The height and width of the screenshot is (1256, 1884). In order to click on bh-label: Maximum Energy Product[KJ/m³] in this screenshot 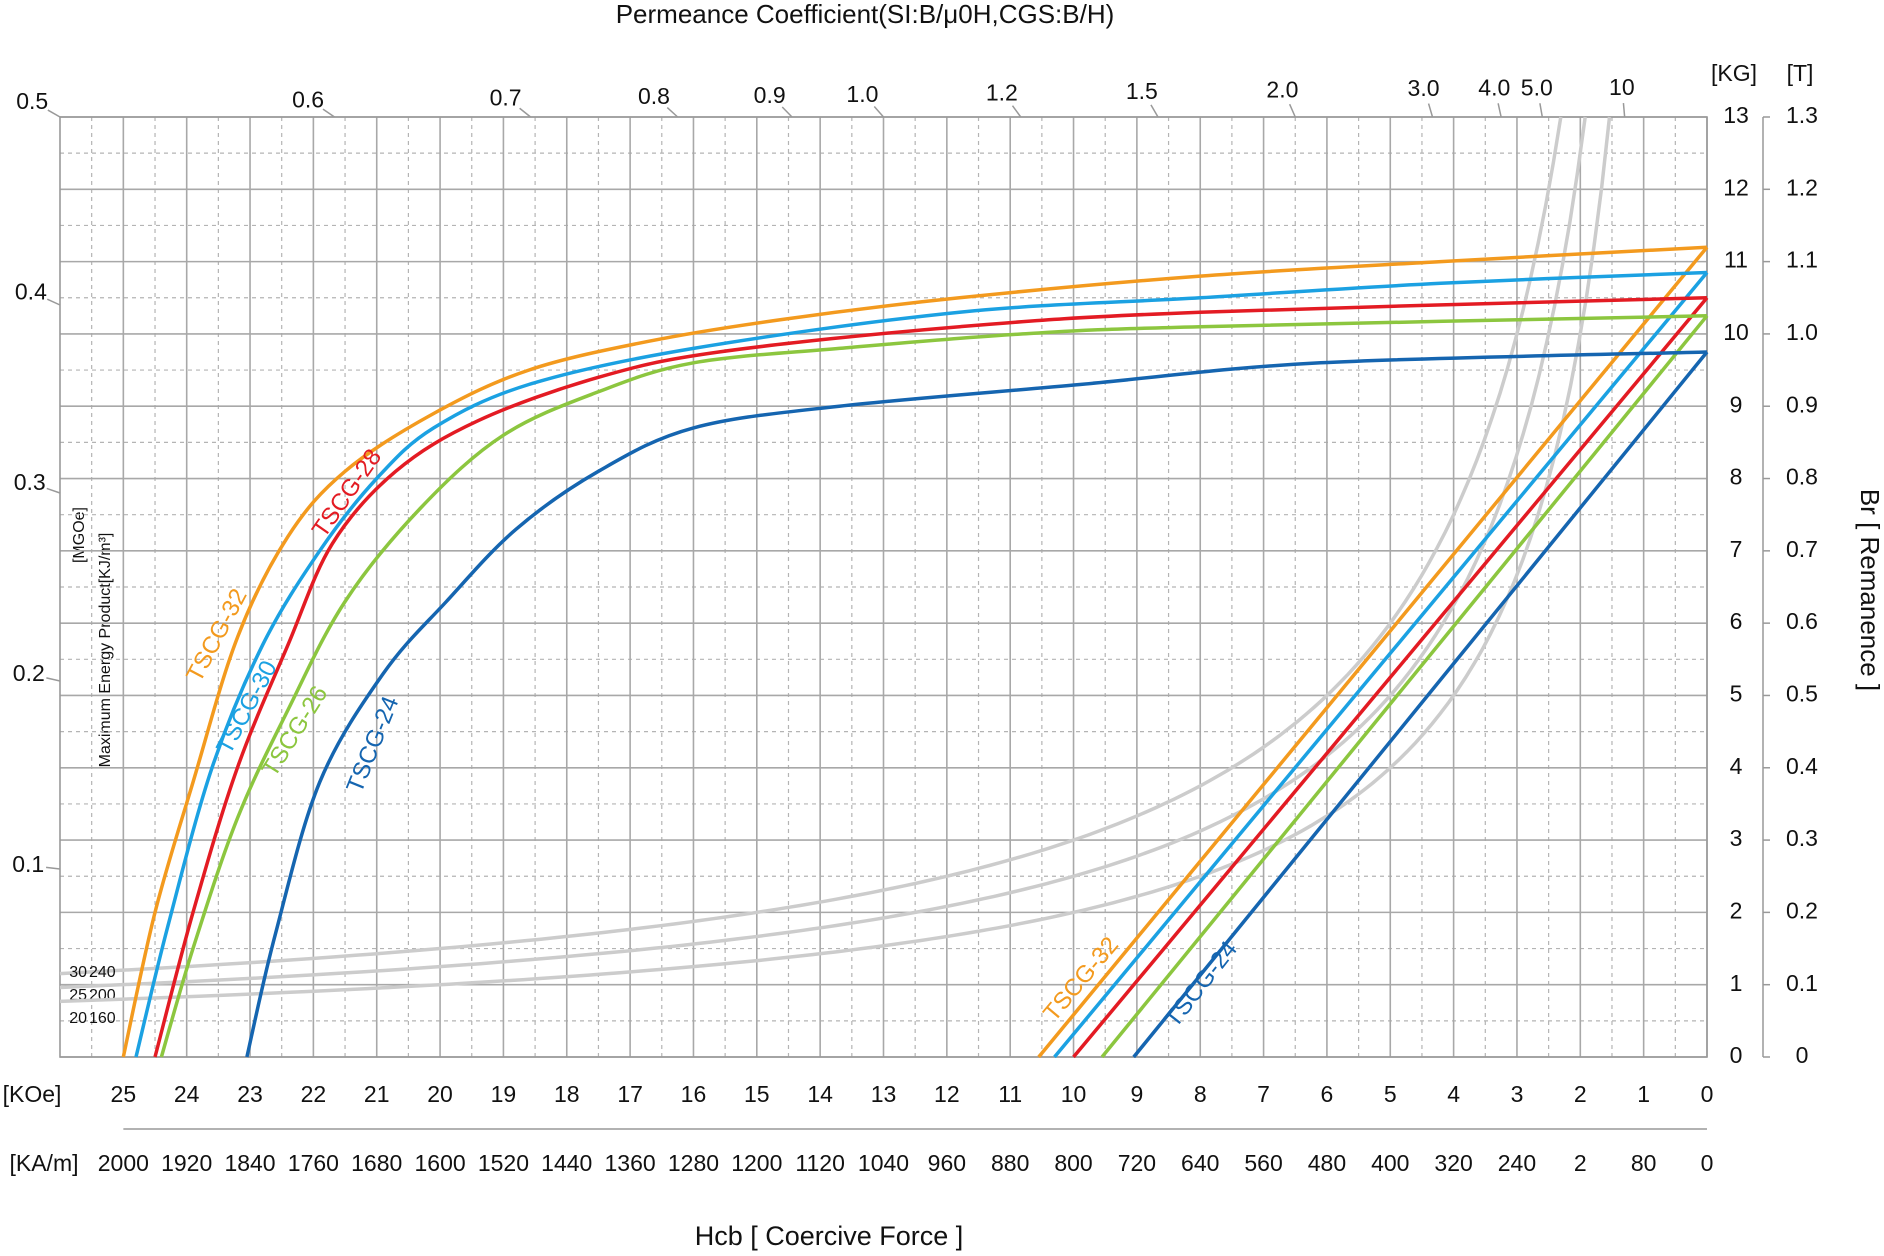, I will do `click(105, 650)`.